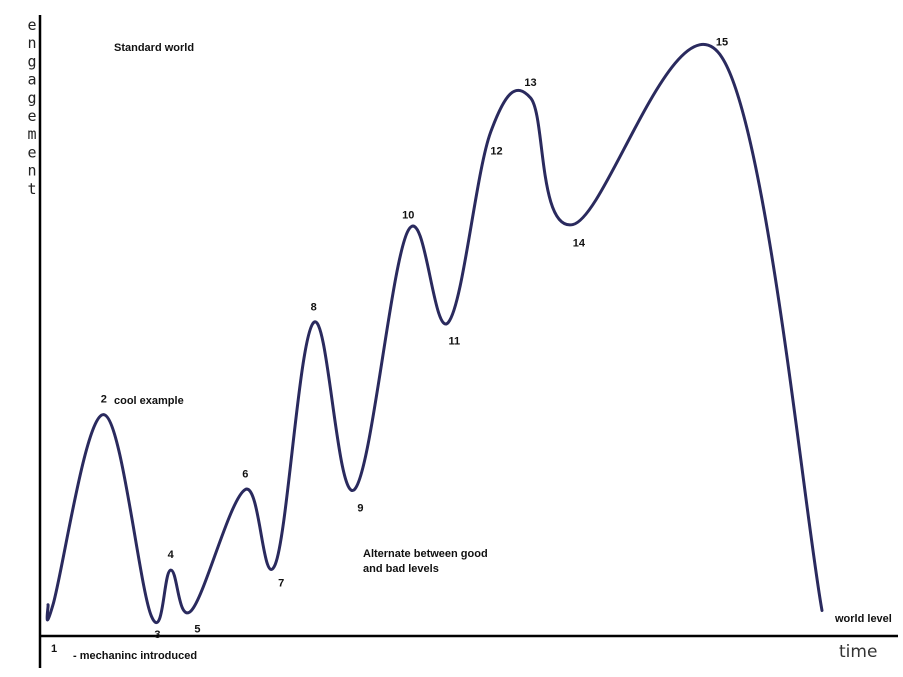 This screenshot has width=903, height=677. I want to click on annotation-cool-example: cool example, so click(149, 401).